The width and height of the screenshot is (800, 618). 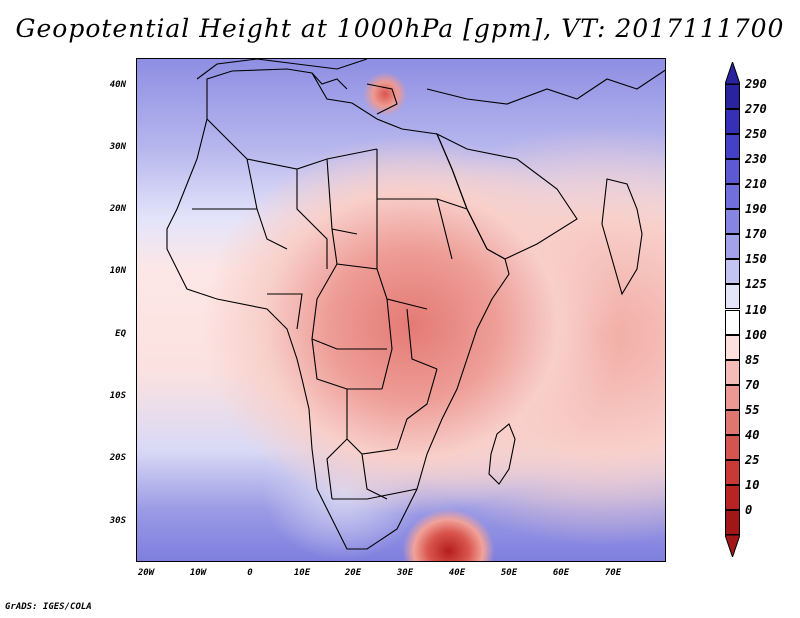 I want to click on lon-label-70e: 70E, so click(x=613, y=573).